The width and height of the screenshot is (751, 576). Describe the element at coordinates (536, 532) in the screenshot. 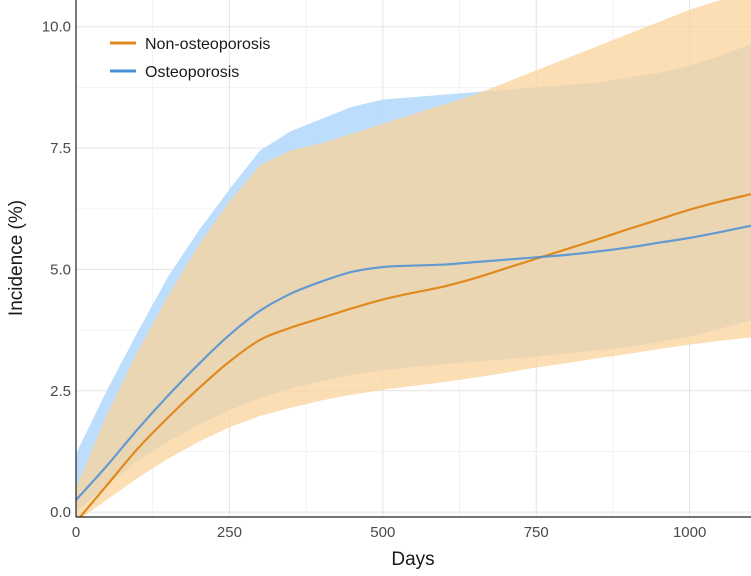

I see `x-tick-label: 750` at that location.